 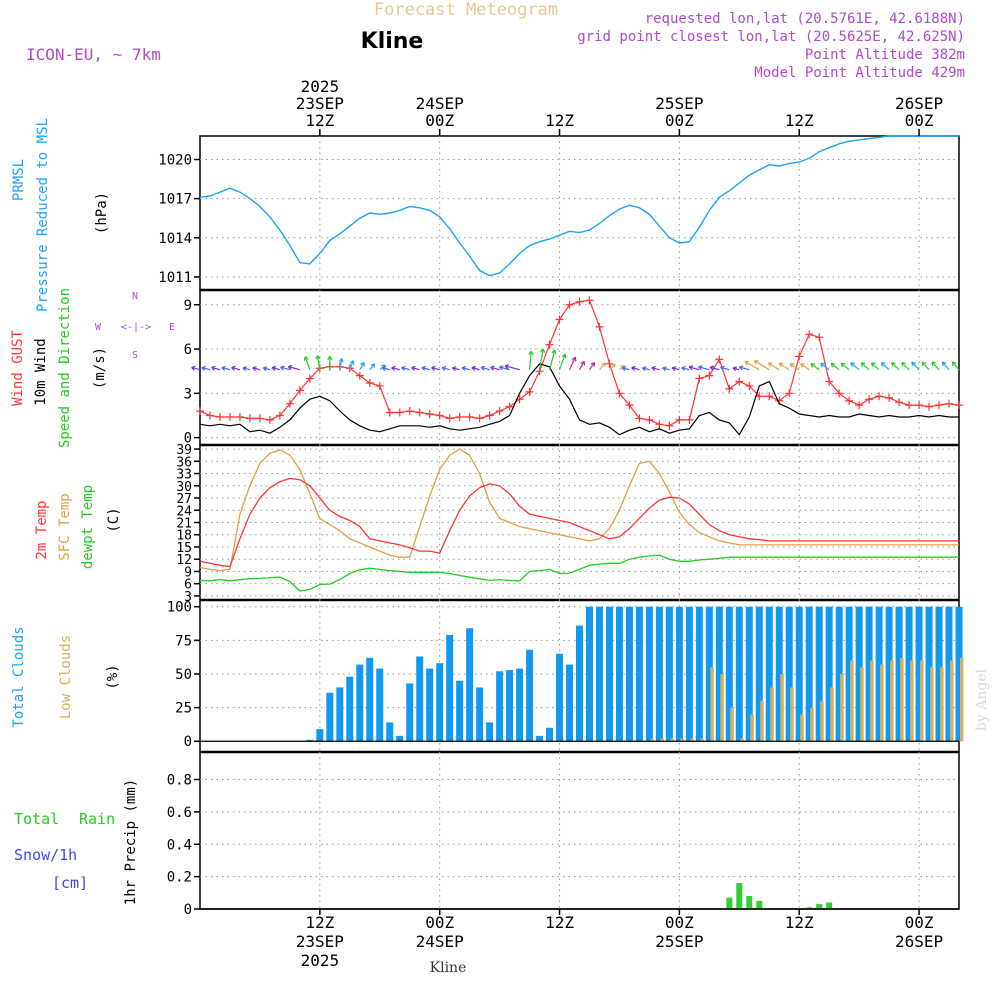 I want to click on bottom-time-label: 12Z, so click(x=319, y=922).